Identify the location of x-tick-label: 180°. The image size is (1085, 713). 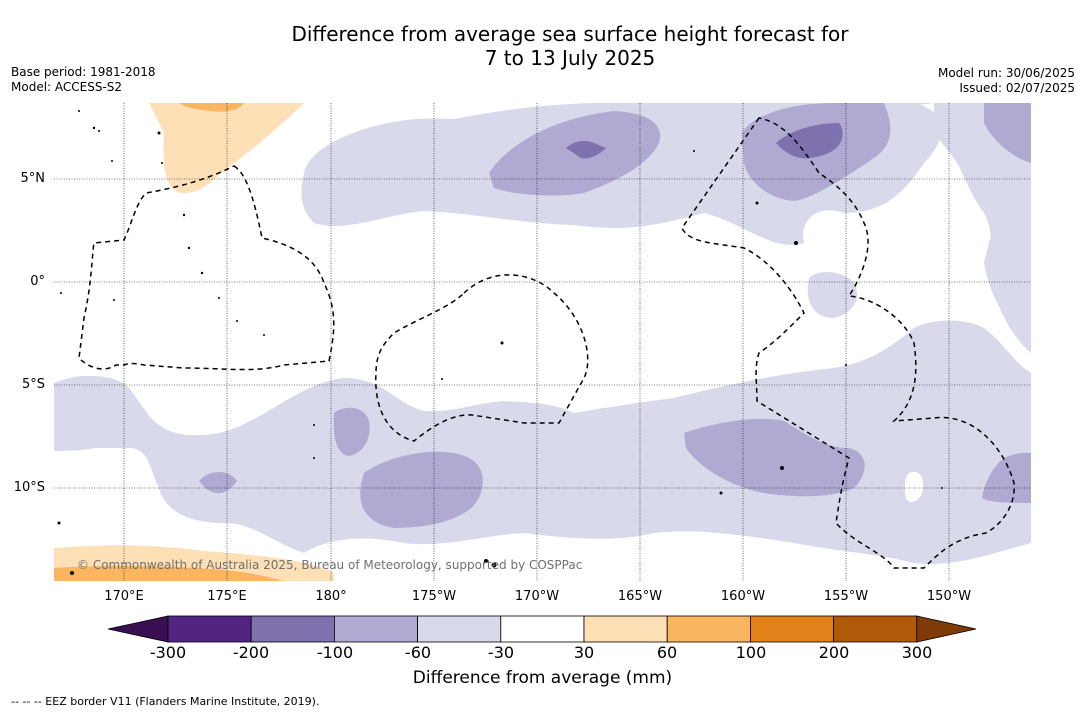
(331, 596).